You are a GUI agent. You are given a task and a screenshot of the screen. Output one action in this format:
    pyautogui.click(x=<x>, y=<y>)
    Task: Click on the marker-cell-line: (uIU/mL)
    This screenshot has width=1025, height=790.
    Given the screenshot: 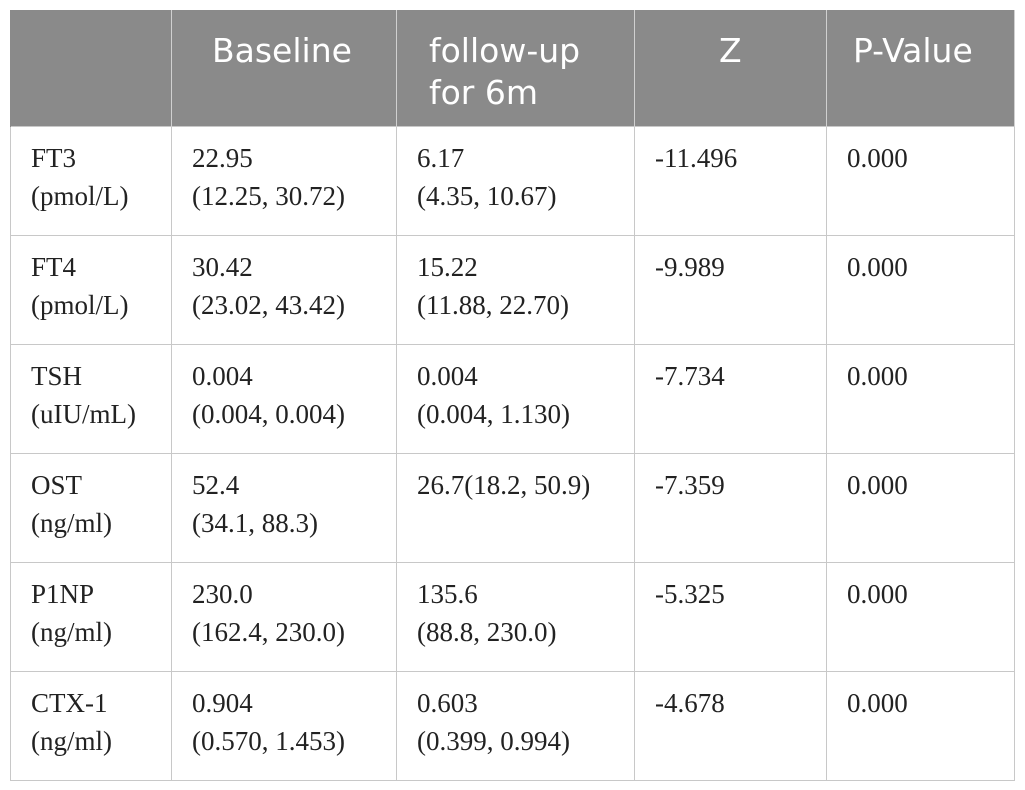 What is the action you would take?
    pyautogui.click(x=83, y=413)
    